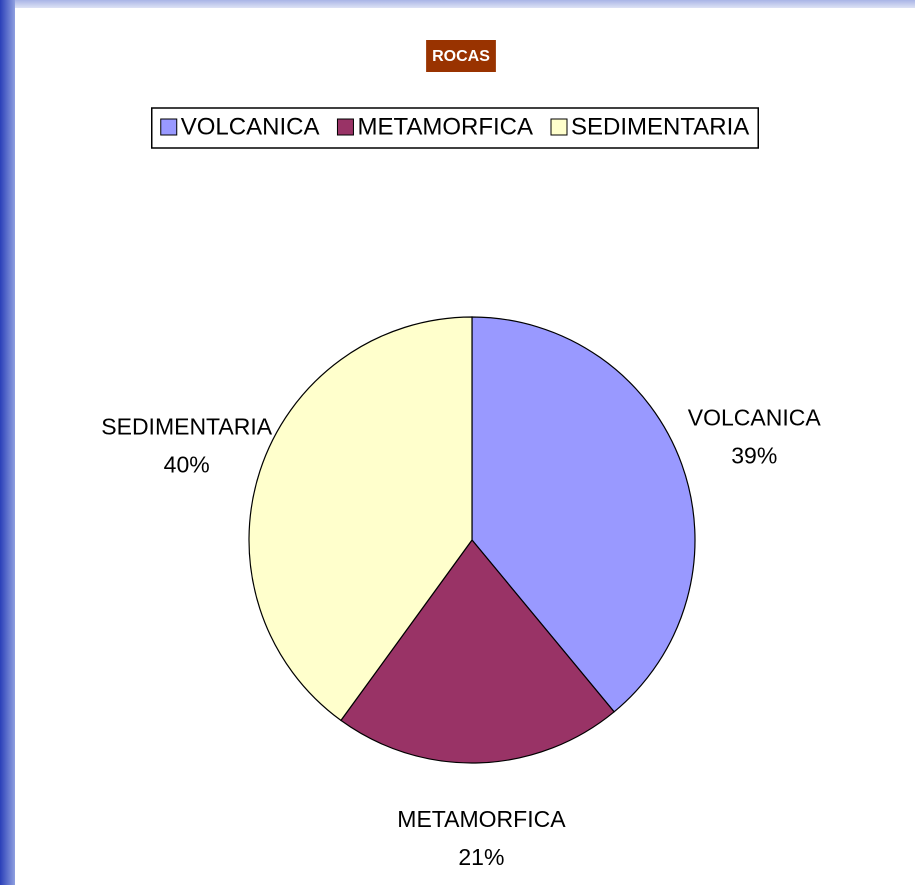 Image resolution: width=915 pixels, height=885 pixels. I want to click on data-label-value: 39%, so click(754, 455).